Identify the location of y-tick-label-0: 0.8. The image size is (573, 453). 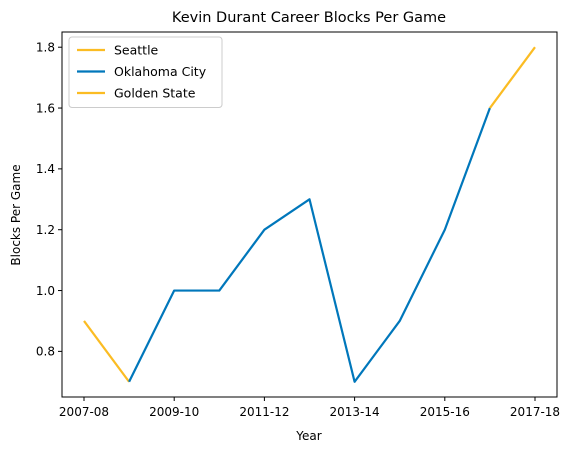
(45, 352).